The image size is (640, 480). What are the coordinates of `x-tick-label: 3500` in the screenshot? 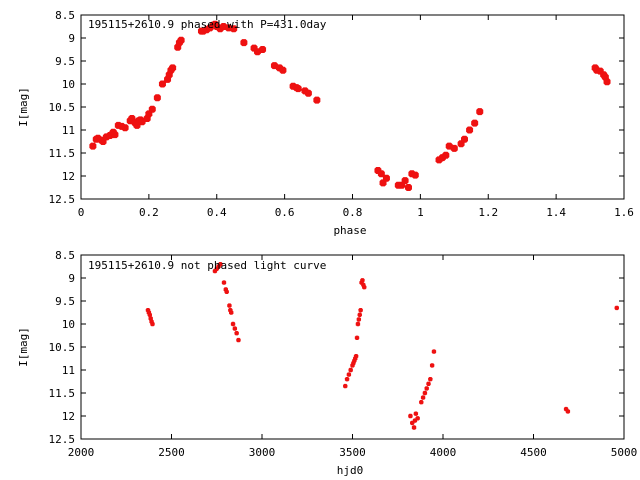 It's located at (352, 452).